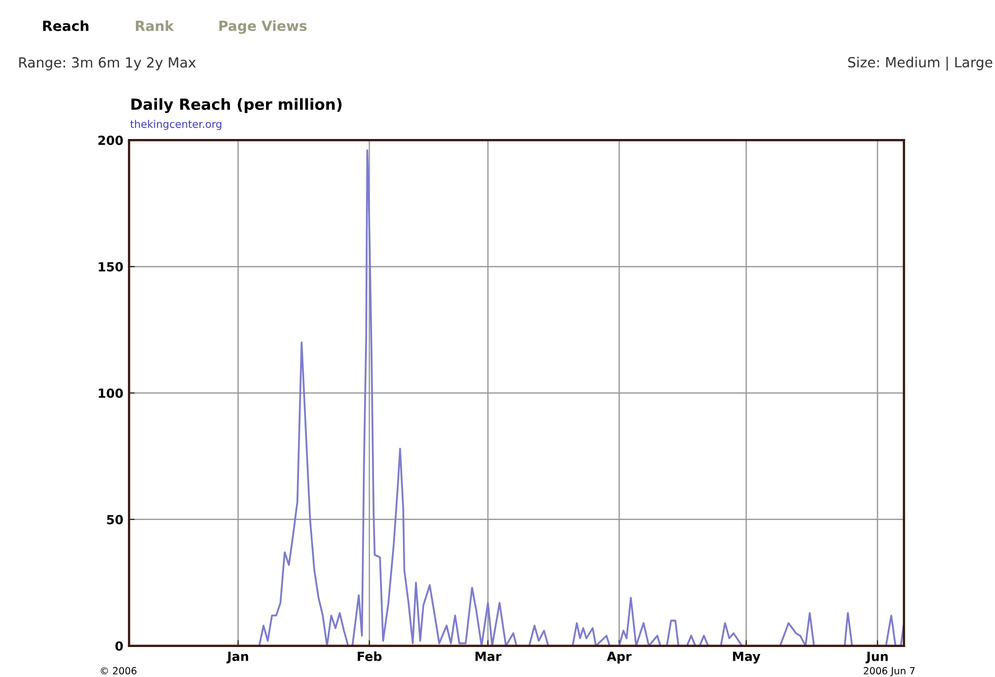 This screenshot has height=677, width=995. What do you see at coordinates (110, 267) in the screenshot?
I see `y-tick-label: 150` at bounding box center [110, 267].